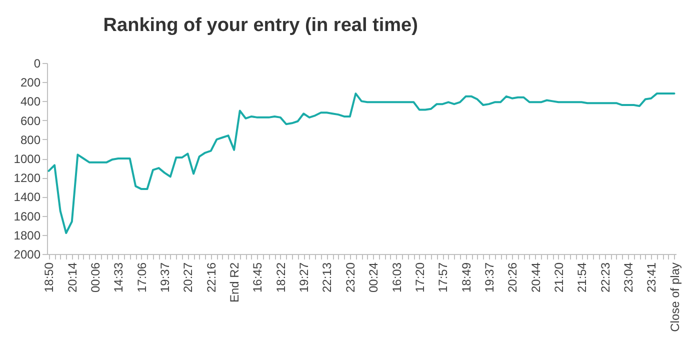  Describe the element at coordinates (419, 277) in the screenshot. I see `x-tick-label: 17:20` at that location.